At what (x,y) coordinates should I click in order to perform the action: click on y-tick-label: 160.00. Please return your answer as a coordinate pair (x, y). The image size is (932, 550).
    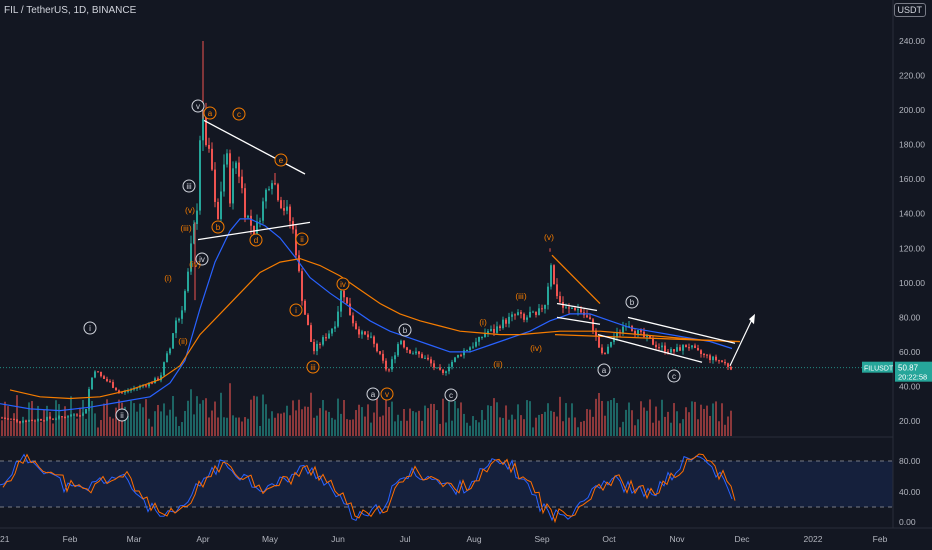
    Looking at the image, I should click on (912, 179).